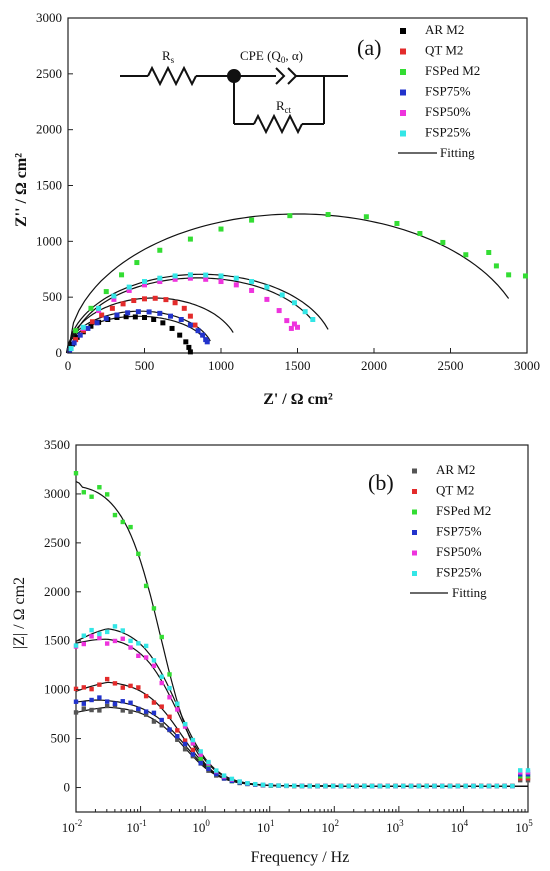  Describe the element at coordinates (271, 56) in the screenshot. I see `svg-text: CPE (Q0, α)` at that location.